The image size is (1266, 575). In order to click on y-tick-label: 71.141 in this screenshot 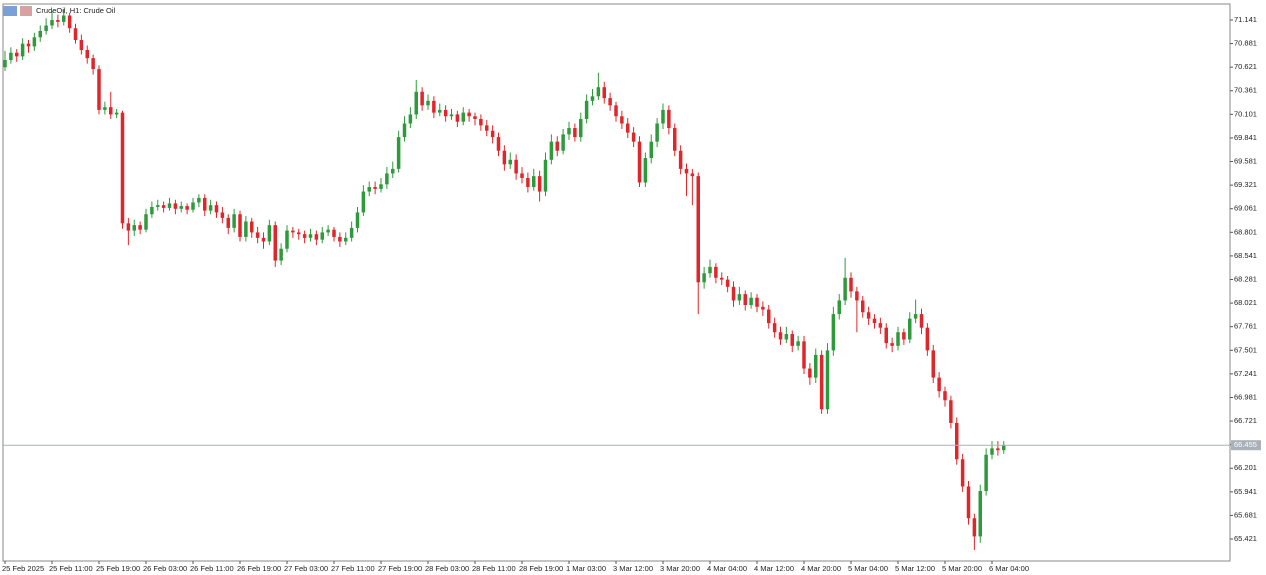, I will do `click(1245, 19)`.